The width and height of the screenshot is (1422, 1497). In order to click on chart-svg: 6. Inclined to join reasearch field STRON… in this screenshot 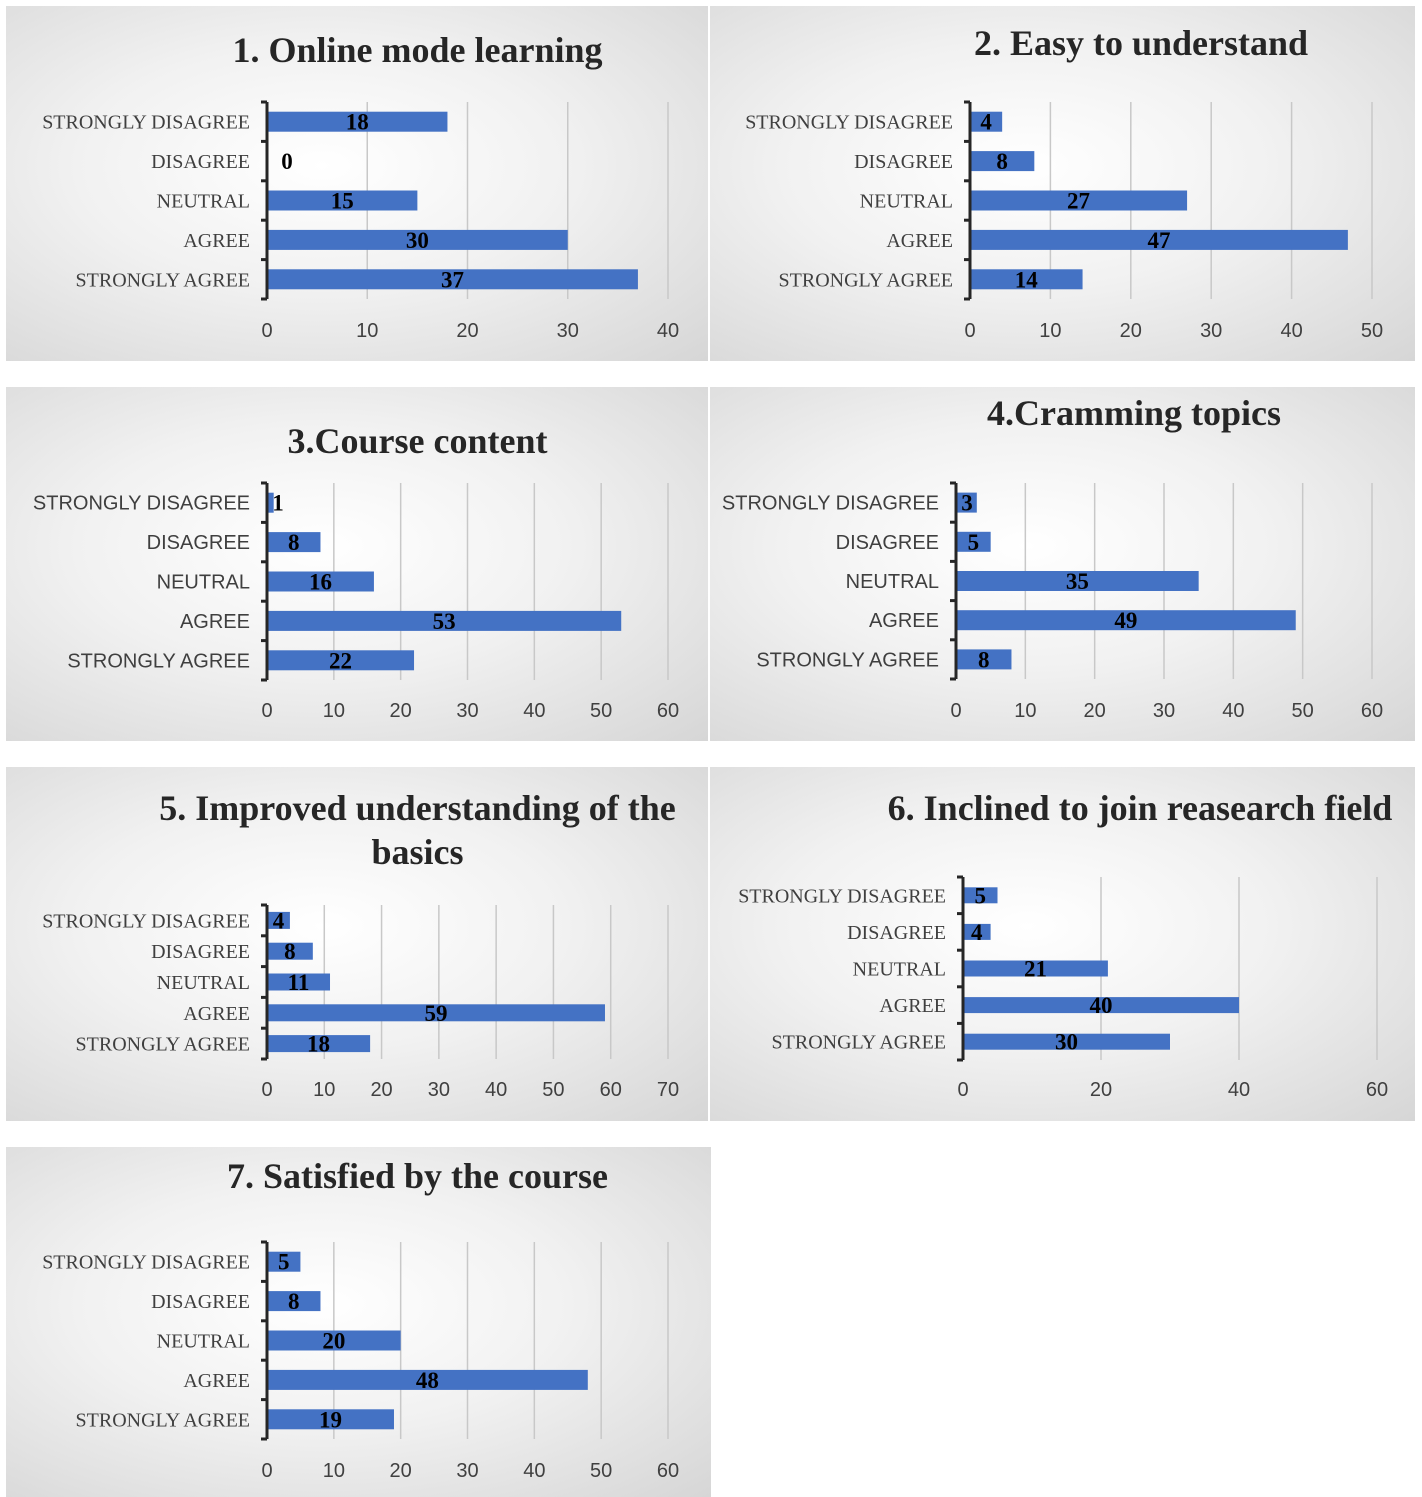, I will do `click(1065, 944)`.